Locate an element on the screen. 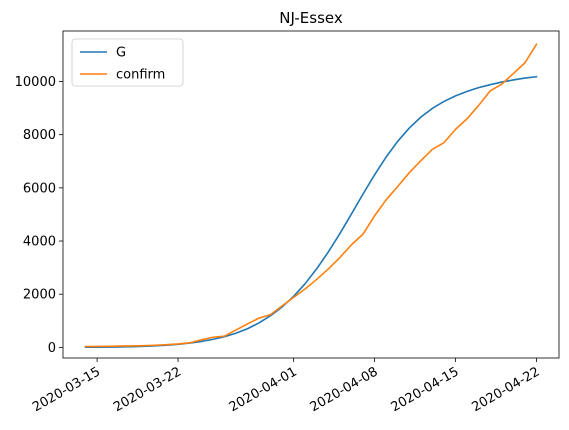  y-tick-label: 0 is located at coordinates (52, 348).